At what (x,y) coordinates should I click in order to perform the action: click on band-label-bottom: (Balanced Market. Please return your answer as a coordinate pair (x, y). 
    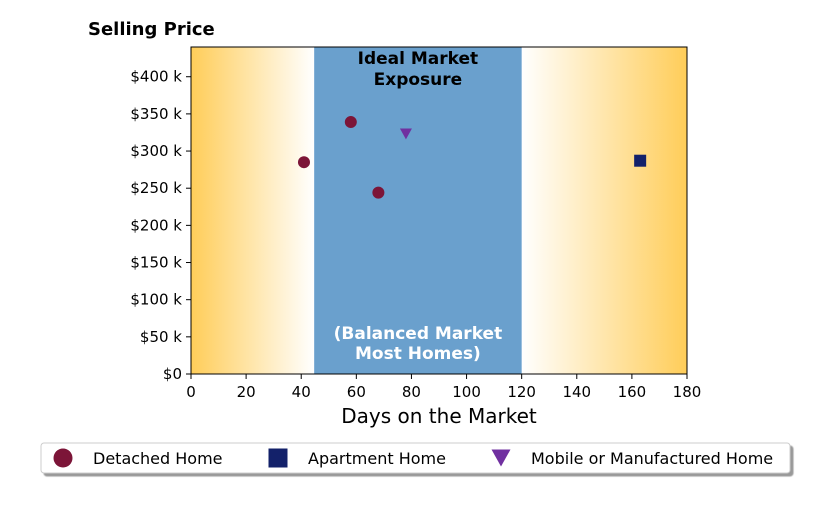
    Looking at the image, I should click on (418, 334).